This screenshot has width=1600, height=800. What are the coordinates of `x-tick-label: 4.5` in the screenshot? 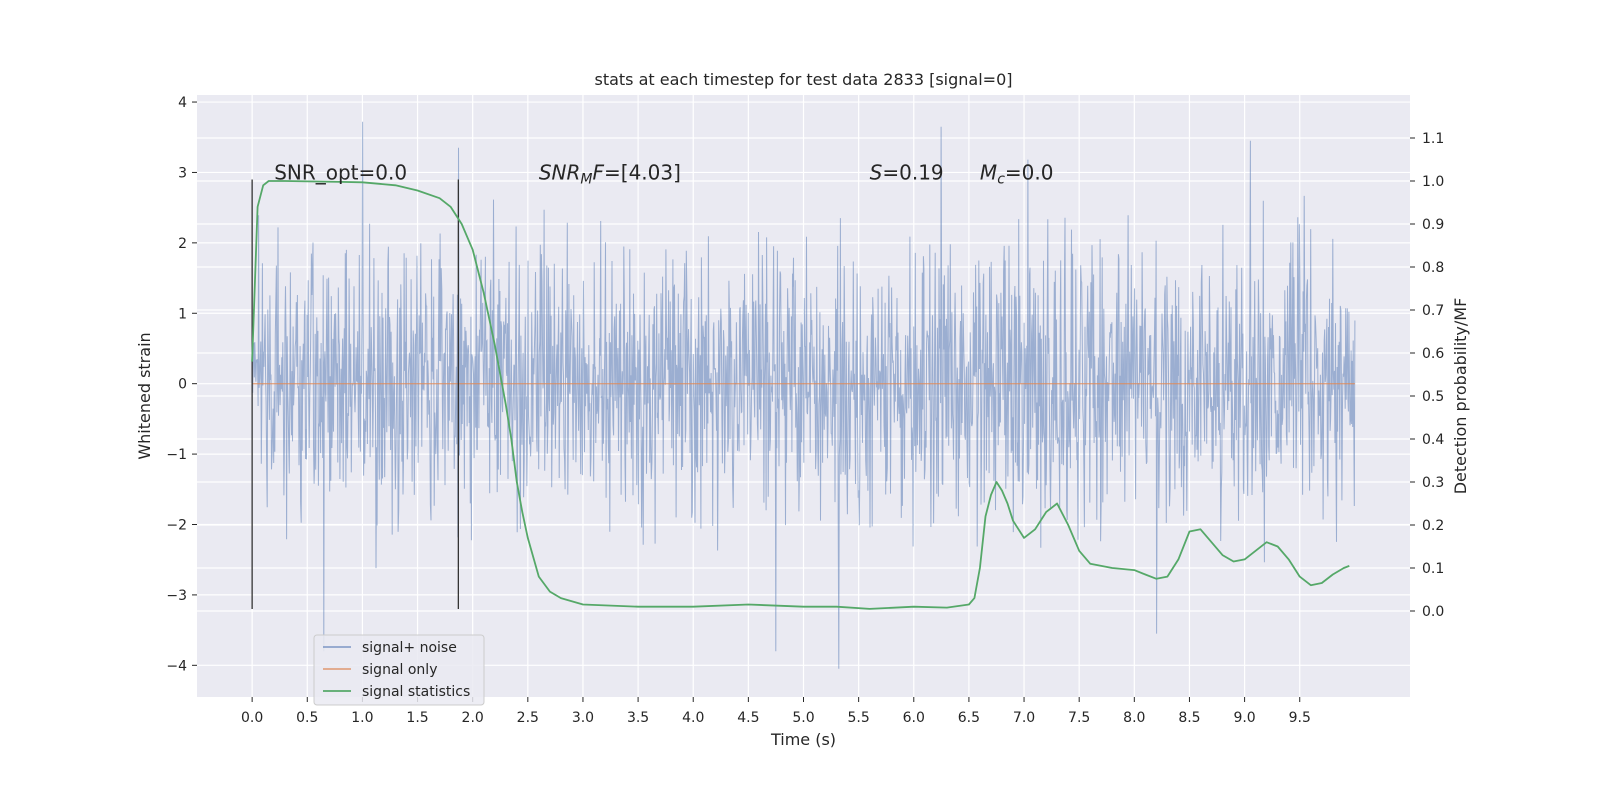 It's located at (748, 718).